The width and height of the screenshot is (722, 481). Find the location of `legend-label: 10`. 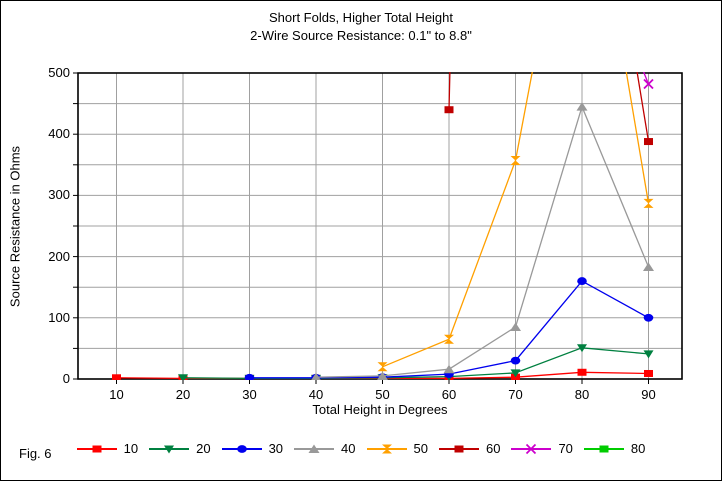

legend-label: 10 is located at coordinates (131, 448).